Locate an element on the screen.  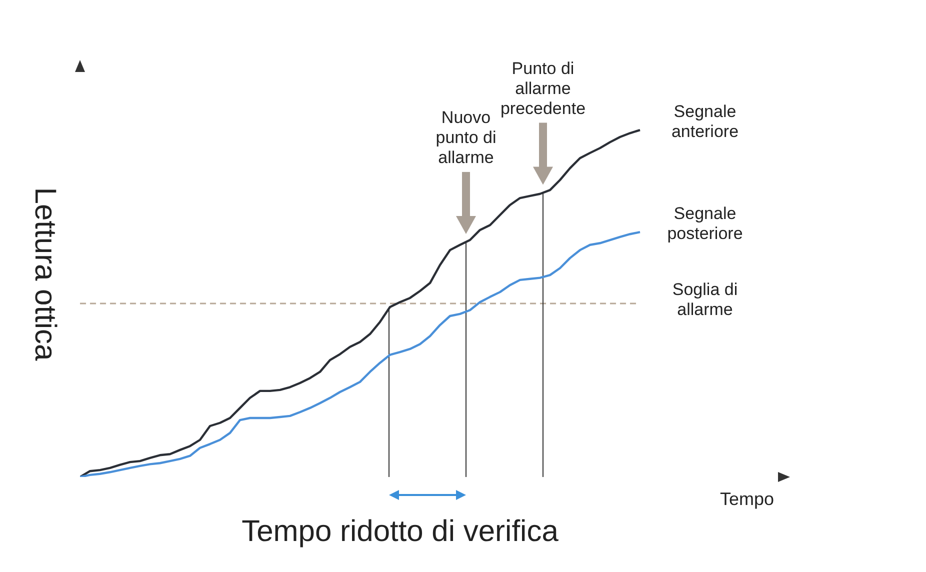
x-axis-title: Tempo is located at coordinates (747, 499).